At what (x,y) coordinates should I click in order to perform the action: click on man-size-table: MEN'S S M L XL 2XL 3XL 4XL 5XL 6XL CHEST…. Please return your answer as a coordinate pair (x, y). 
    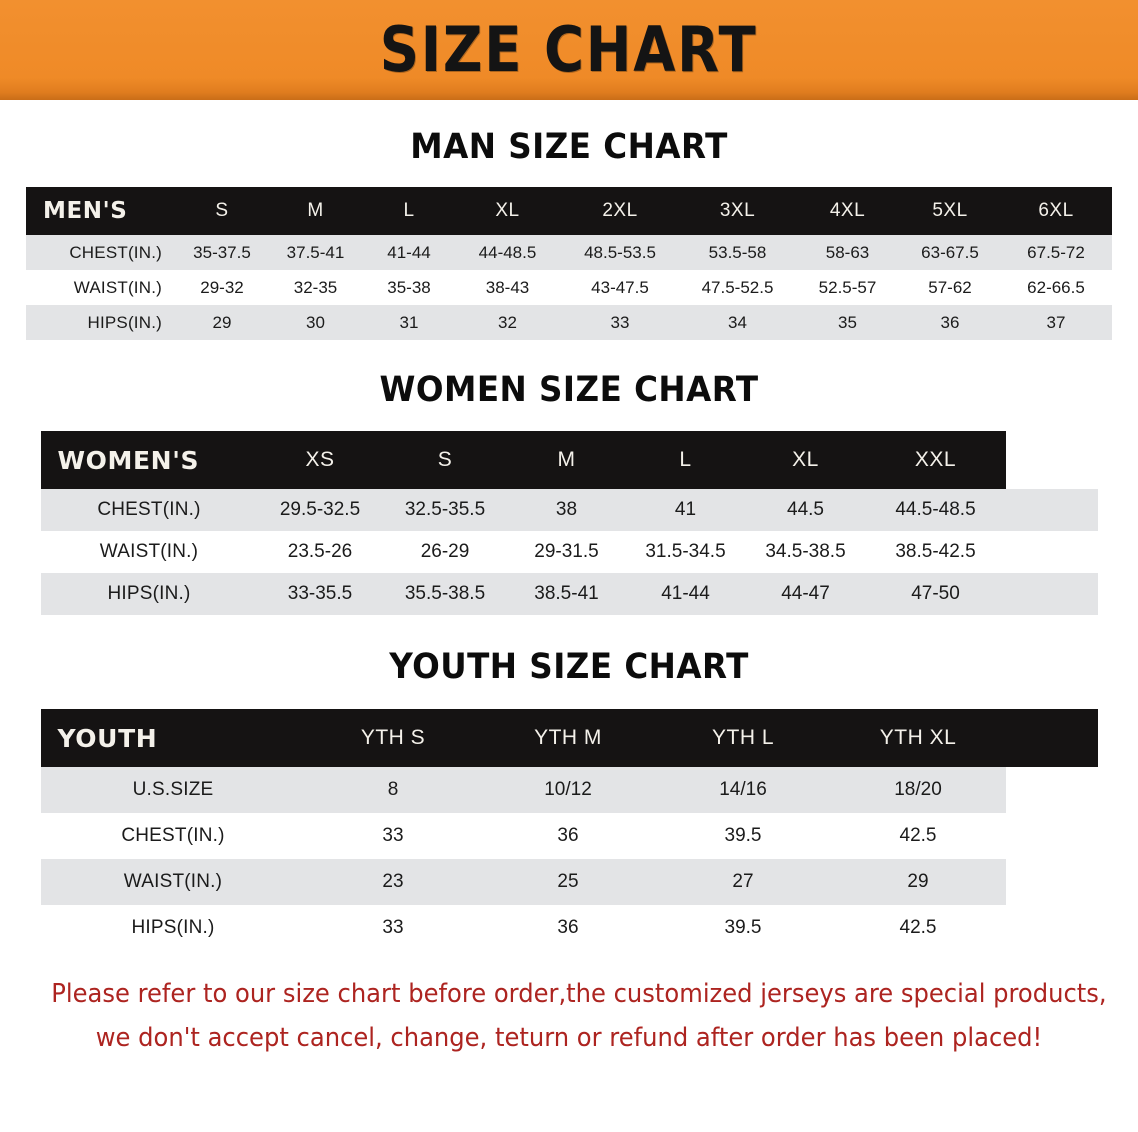
    Looking at the image, I should click on (569, 263).